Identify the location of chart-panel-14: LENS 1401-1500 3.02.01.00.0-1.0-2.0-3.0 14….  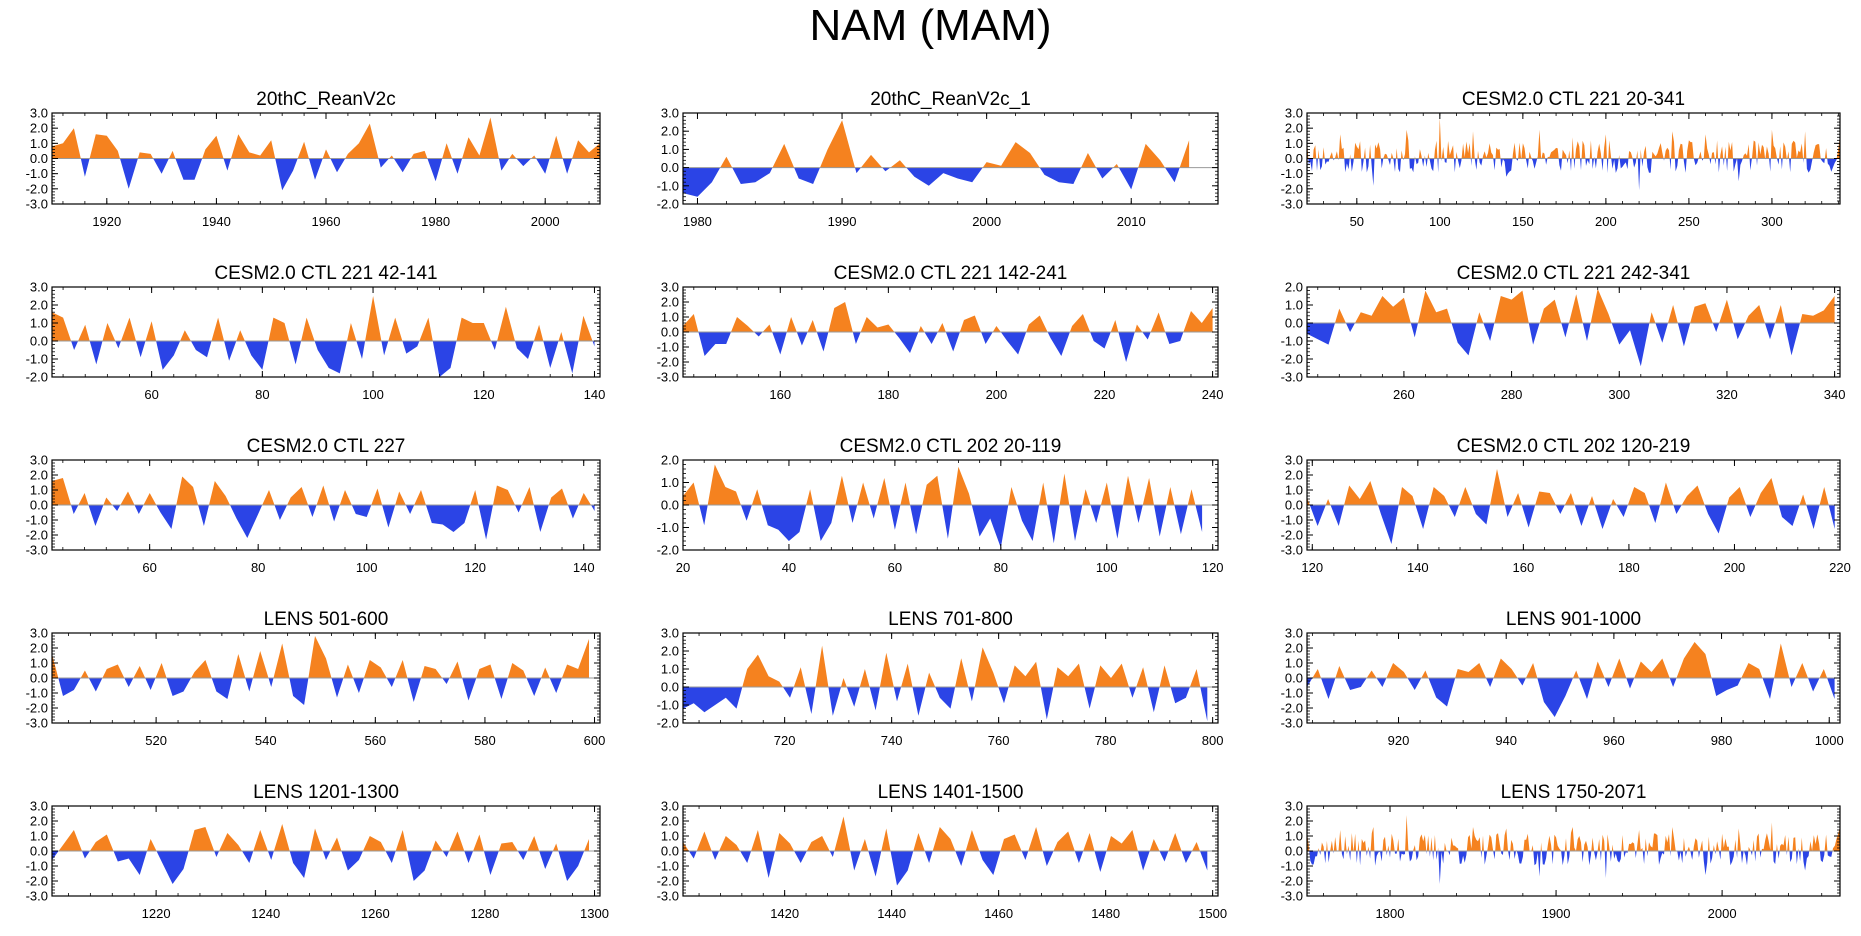
(942, 851).